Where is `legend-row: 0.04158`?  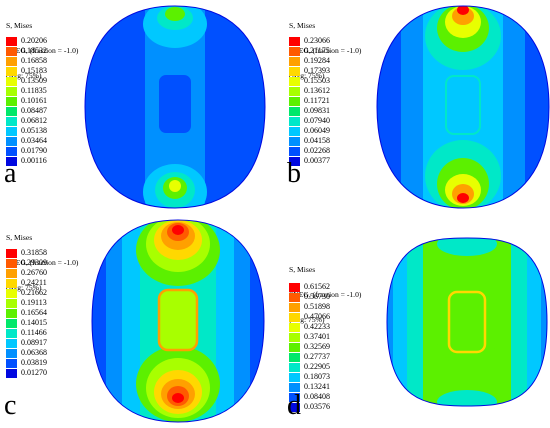 legend-row: 0.04158 is located at coordinates (319, 141).